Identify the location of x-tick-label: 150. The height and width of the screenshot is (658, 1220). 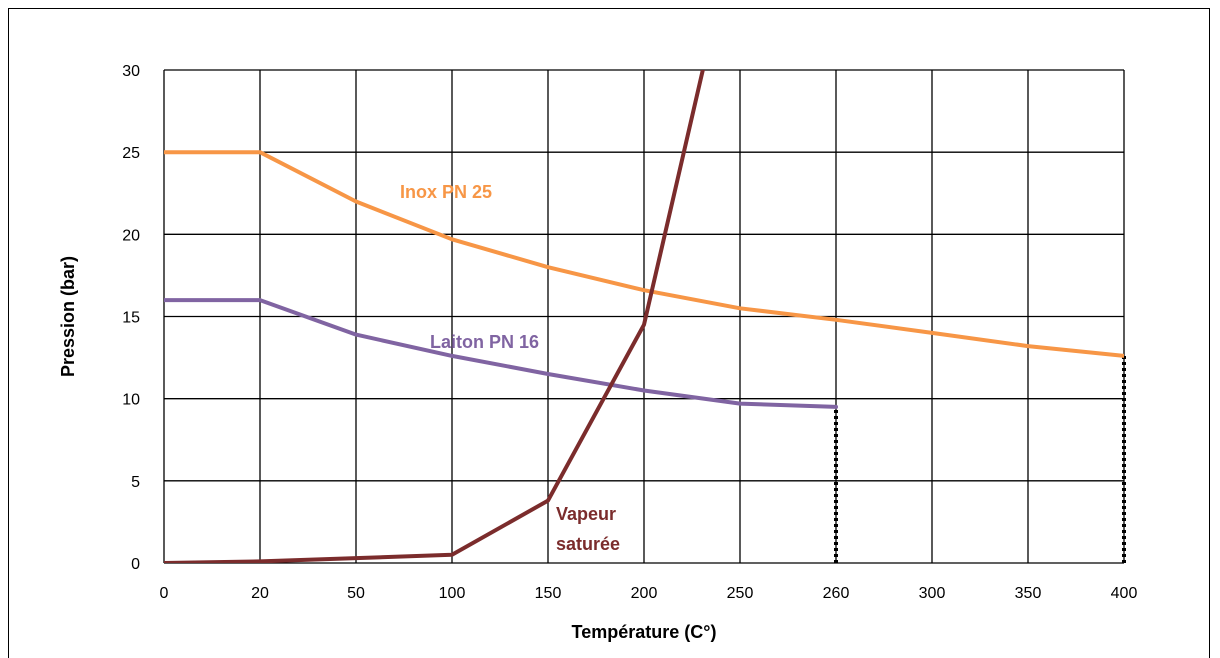
(548, 593).